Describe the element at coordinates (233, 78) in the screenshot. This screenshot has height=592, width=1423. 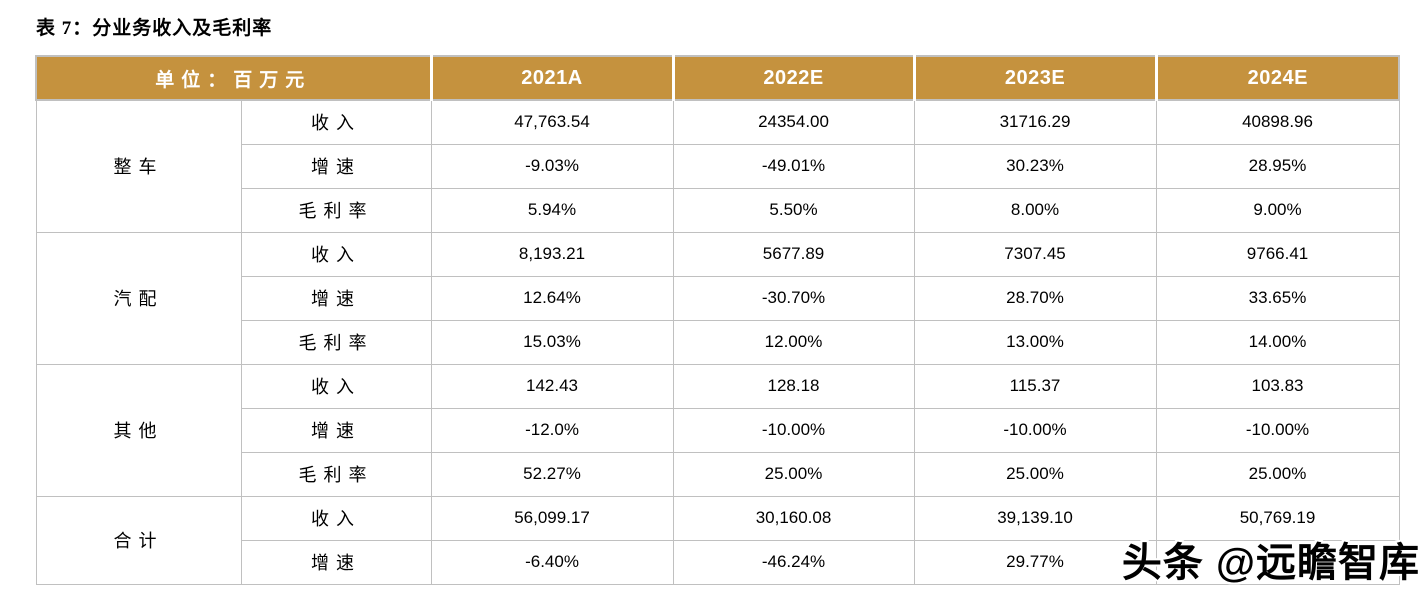
I see `unit-header-cell: 单位：百万元` at that location.